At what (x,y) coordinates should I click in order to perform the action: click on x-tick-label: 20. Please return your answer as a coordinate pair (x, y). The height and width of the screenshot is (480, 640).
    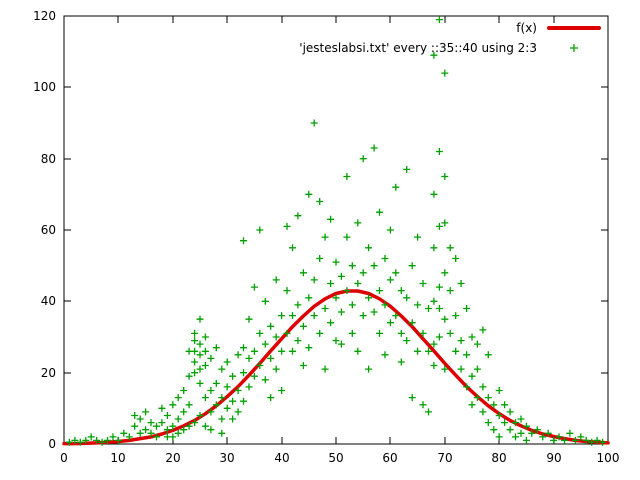
    Looking at the image, I should click on (172, 458).